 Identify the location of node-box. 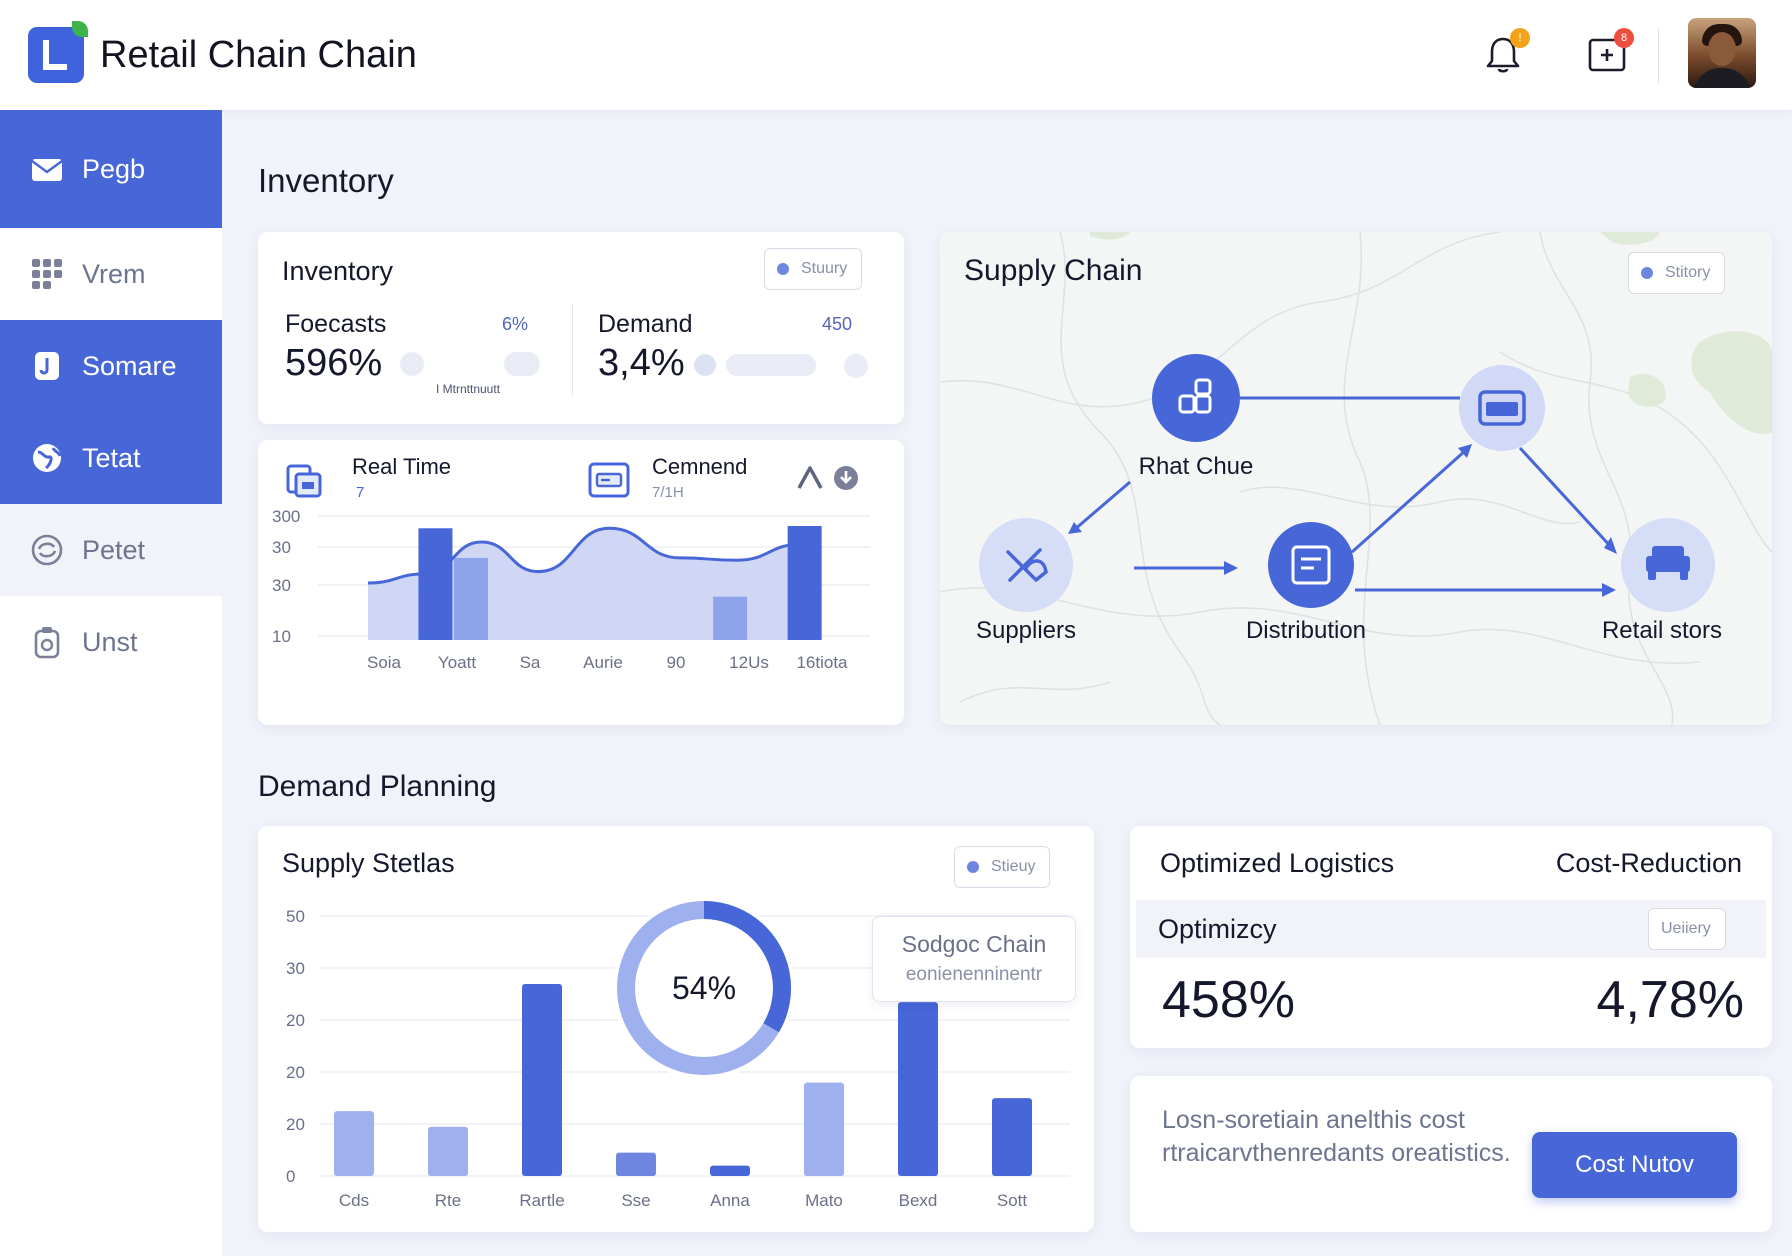
(1502, 408).